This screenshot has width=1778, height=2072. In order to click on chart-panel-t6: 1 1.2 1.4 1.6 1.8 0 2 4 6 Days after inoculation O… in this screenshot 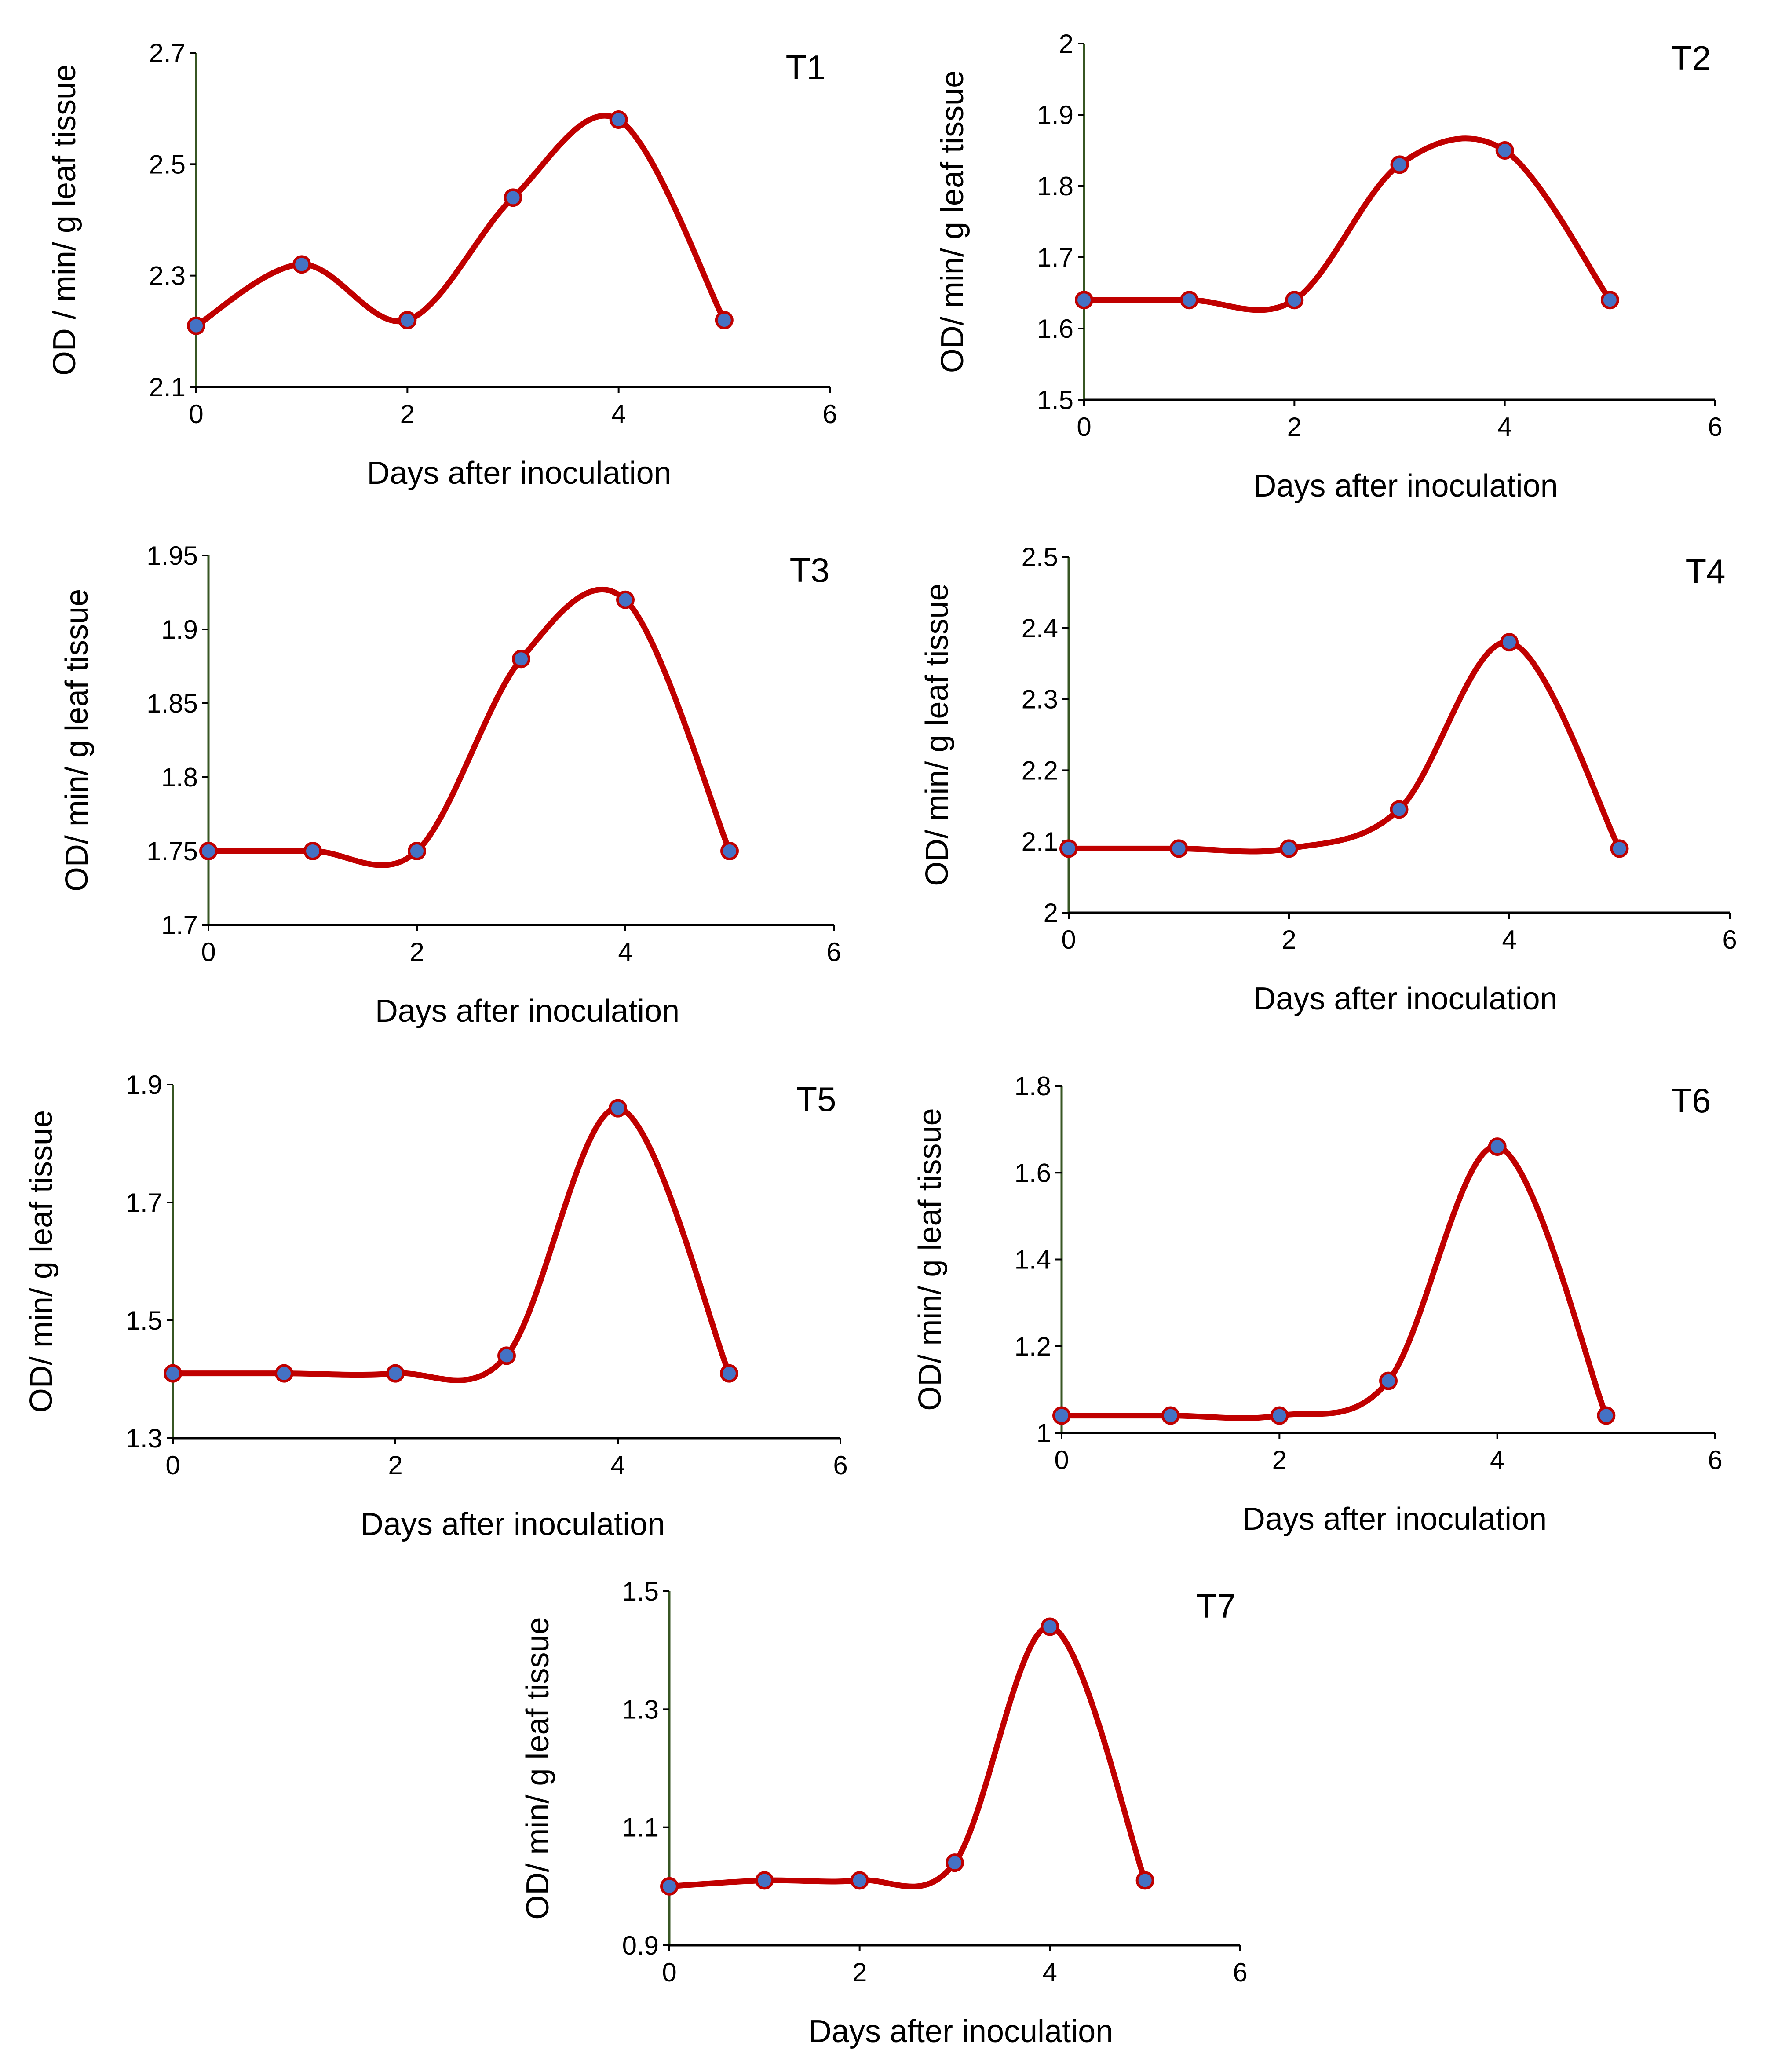, I will do `click(1318, 1304)`.